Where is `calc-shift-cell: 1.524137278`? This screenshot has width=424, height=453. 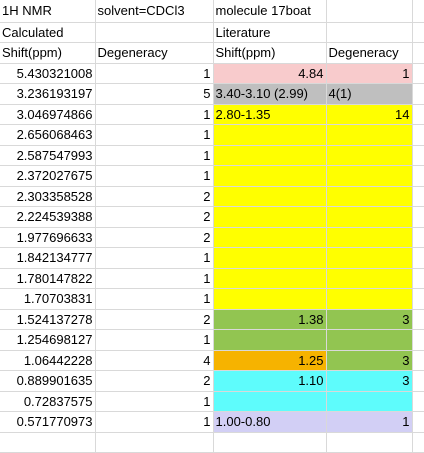
calc-shift-cell: 1.524137278 is located at coordinates (48, 319).